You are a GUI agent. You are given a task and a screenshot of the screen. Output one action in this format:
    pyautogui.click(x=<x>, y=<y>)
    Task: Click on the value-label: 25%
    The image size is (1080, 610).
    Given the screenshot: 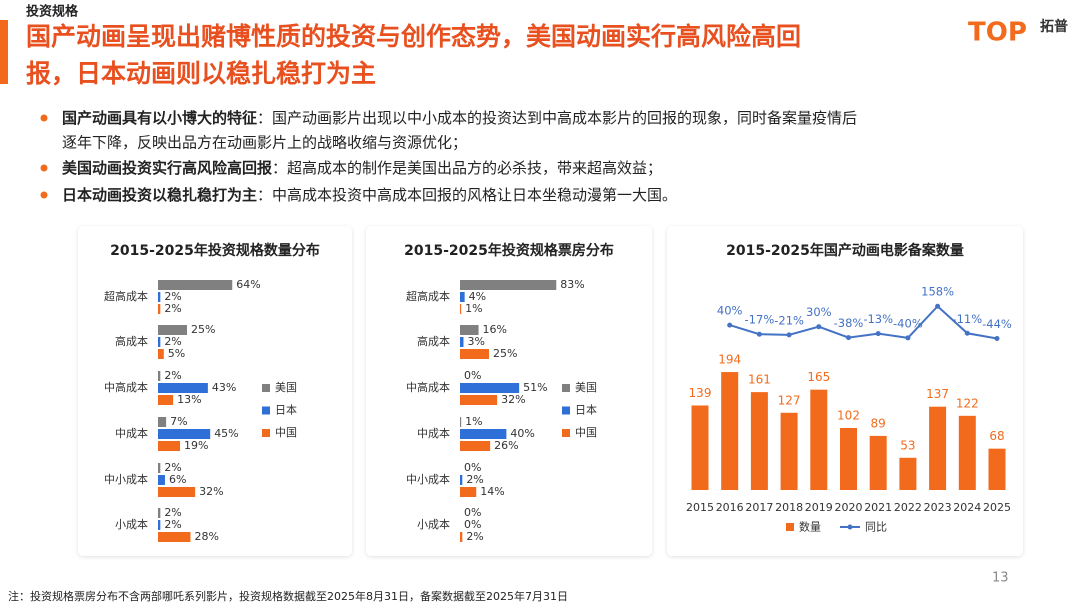 What is the action you would take?
    pyautogui.click(x=203, y=329)
    